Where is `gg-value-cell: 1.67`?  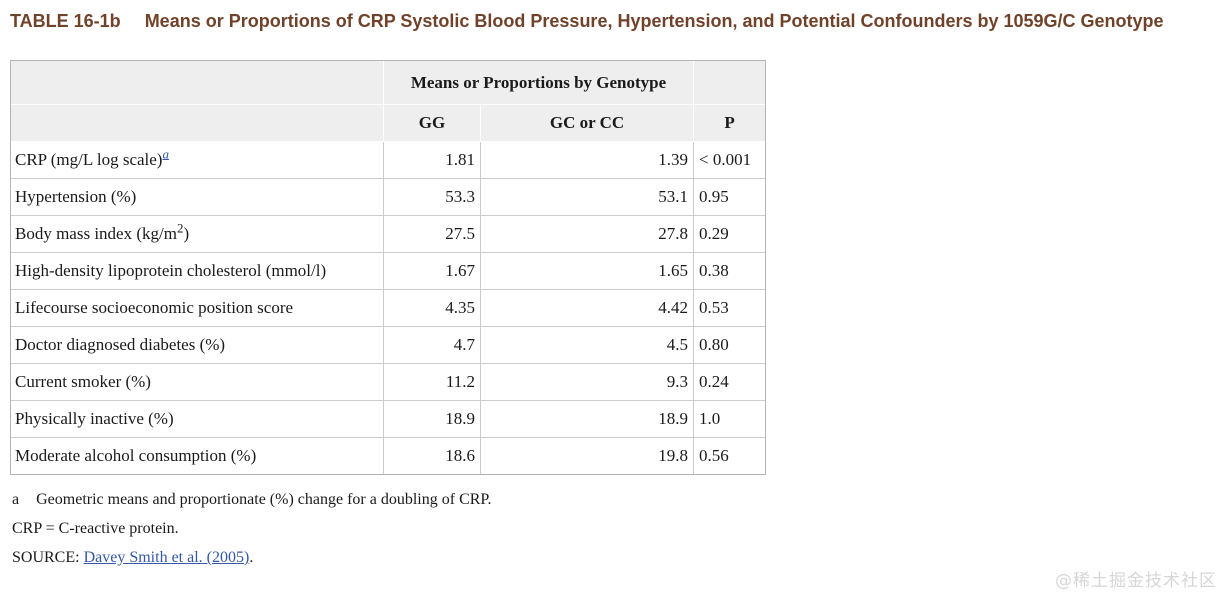 gg-value-cell: 1.67 is located at coordinates (432, 271).